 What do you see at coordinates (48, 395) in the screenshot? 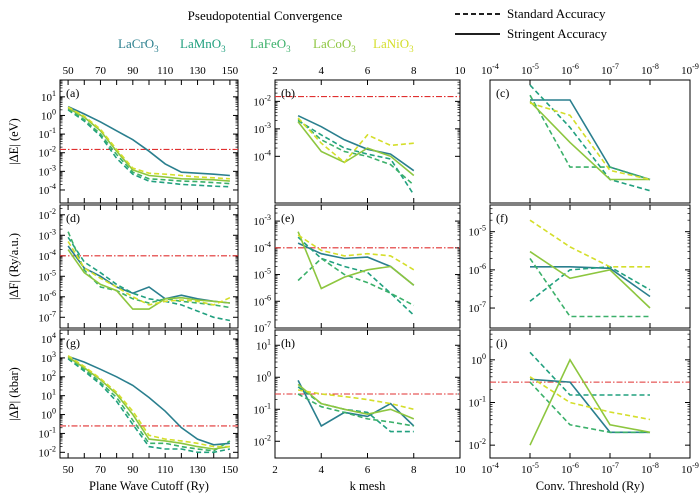
I see `y-tick-label: 10¹` at bounding box center [48, 395].